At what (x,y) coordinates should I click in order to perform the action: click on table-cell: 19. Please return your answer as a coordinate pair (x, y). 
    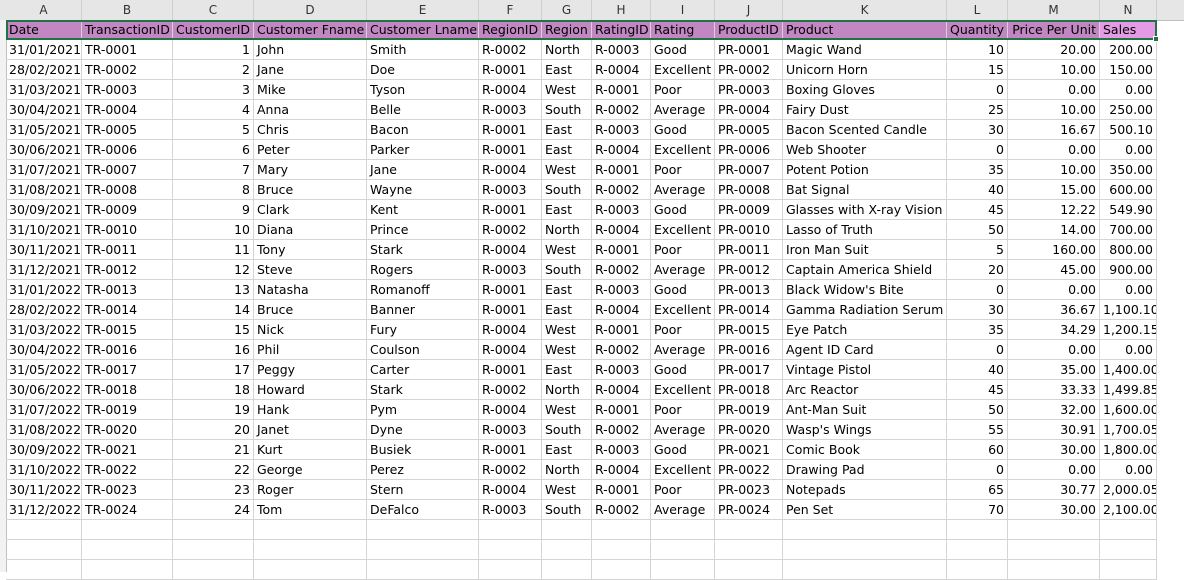
    Looking at the image, I should click on (213, 410).